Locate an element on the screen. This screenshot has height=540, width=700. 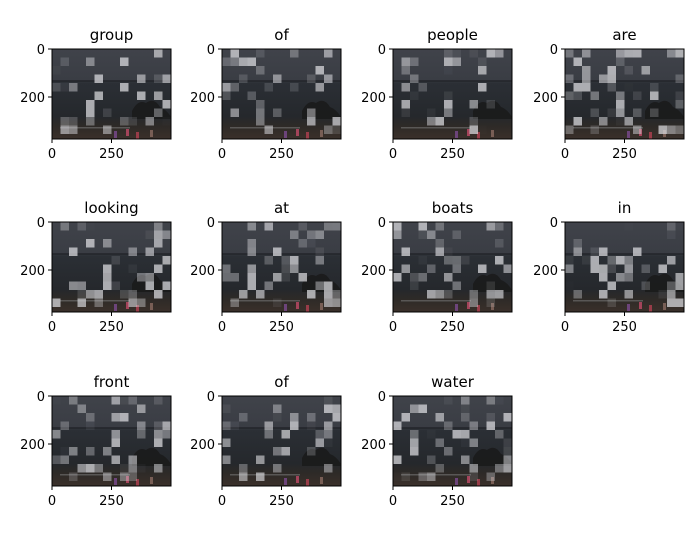
panel-4-looking: looking 0 200 0 250 is located at coordinates (96, 267).